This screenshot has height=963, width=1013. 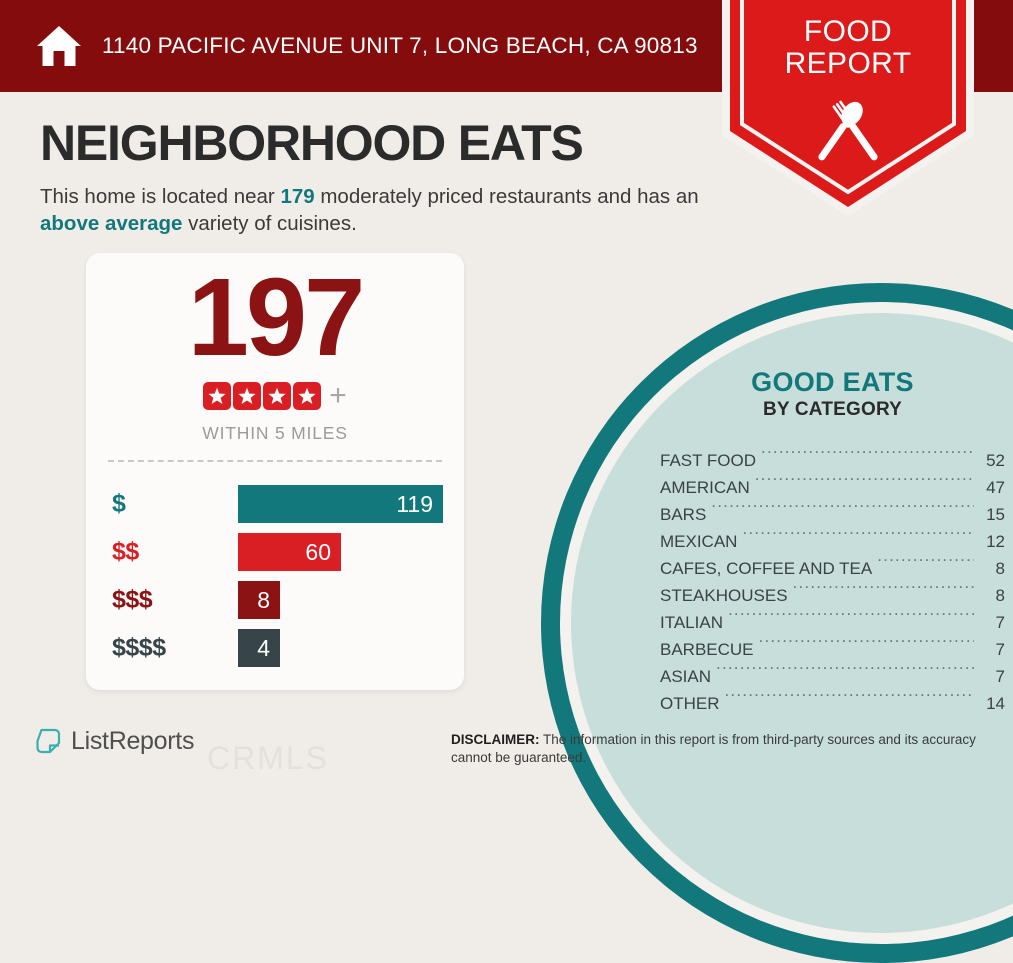 I want to click on category-count: 14, so click(x=995, y=704).